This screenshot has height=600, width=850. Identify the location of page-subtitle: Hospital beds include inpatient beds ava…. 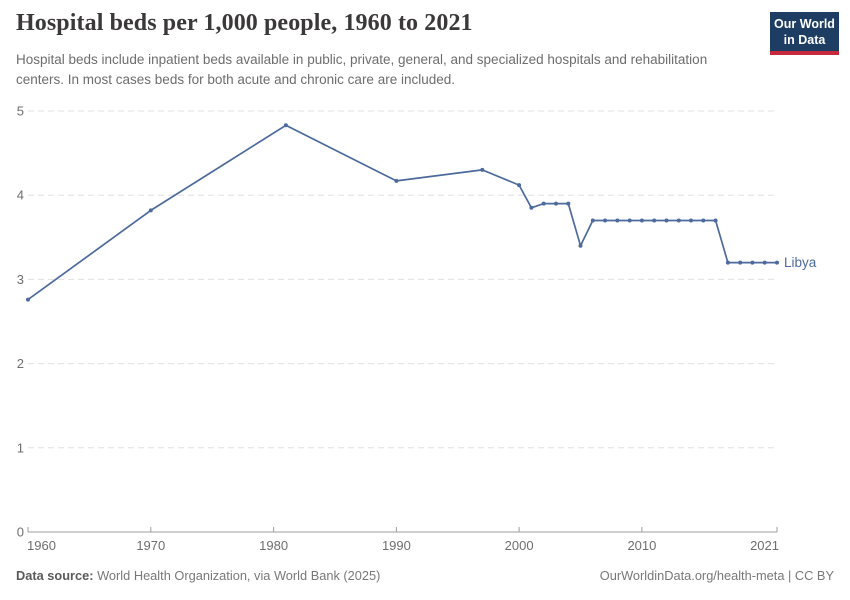
(362, 69).